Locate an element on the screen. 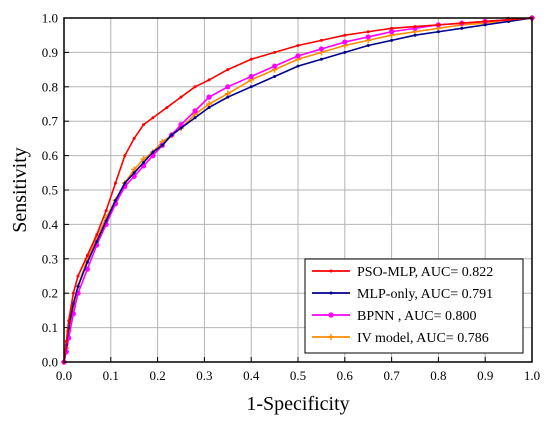 The width and height of the screenshot is (550, 424). y-tick-label: 1.0 is located at coordinates (50, 18).